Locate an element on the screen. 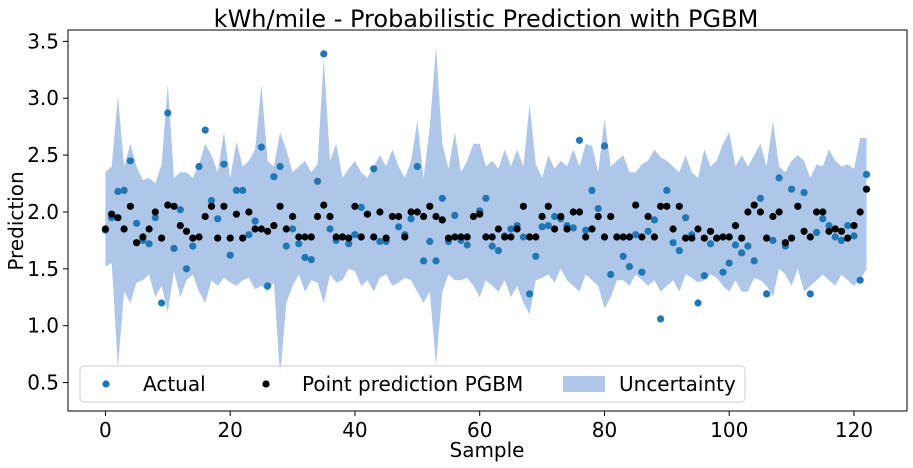 Image resolution: width=913 pixels, height=468 pixels. y-tick-label: 0.5 is located at coordinates (43, 383).